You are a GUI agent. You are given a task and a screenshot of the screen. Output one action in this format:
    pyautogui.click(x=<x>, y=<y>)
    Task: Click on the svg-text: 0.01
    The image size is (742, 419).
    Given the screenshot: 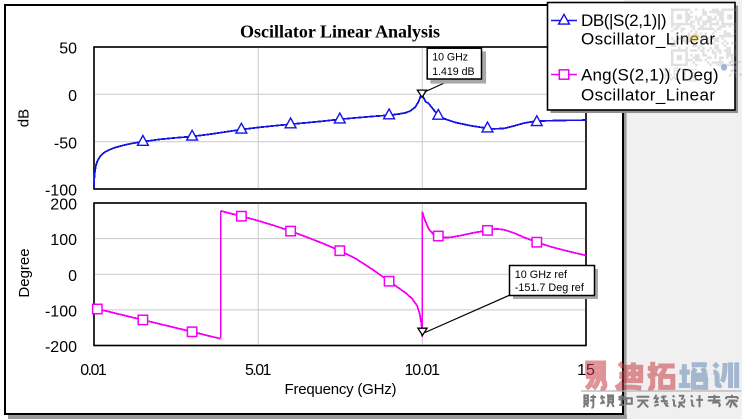 What is the action you would take?
    pyautogui.click(x=93, y=370)
    